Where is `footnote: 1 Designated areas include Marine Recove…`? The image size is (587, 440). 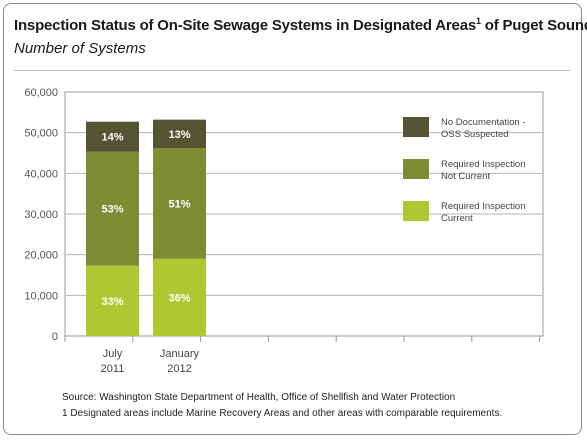 footnote: 1 Designated areas include Marine Recove… is located at coordinates (282, 413).